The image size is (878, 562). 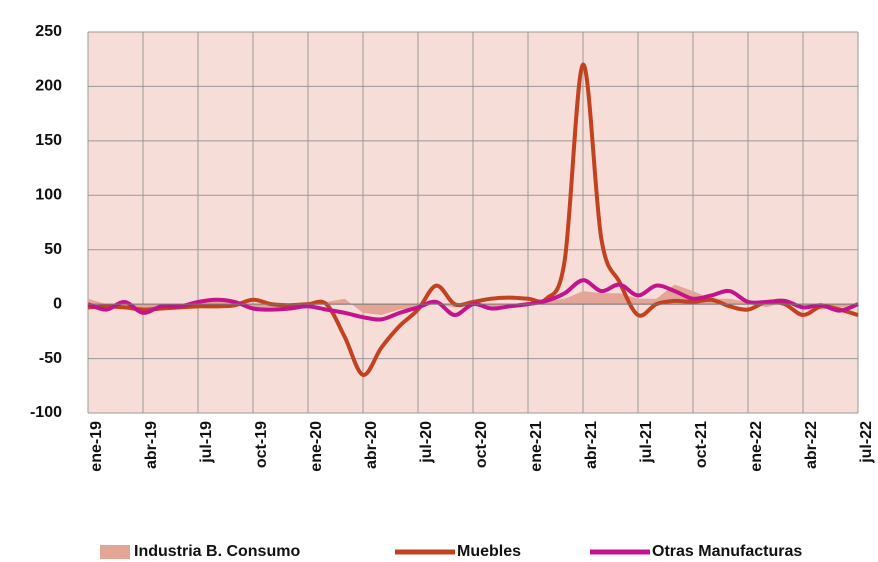 I want to click on x-tick-label: abr-19, so click(x=151, y=445).